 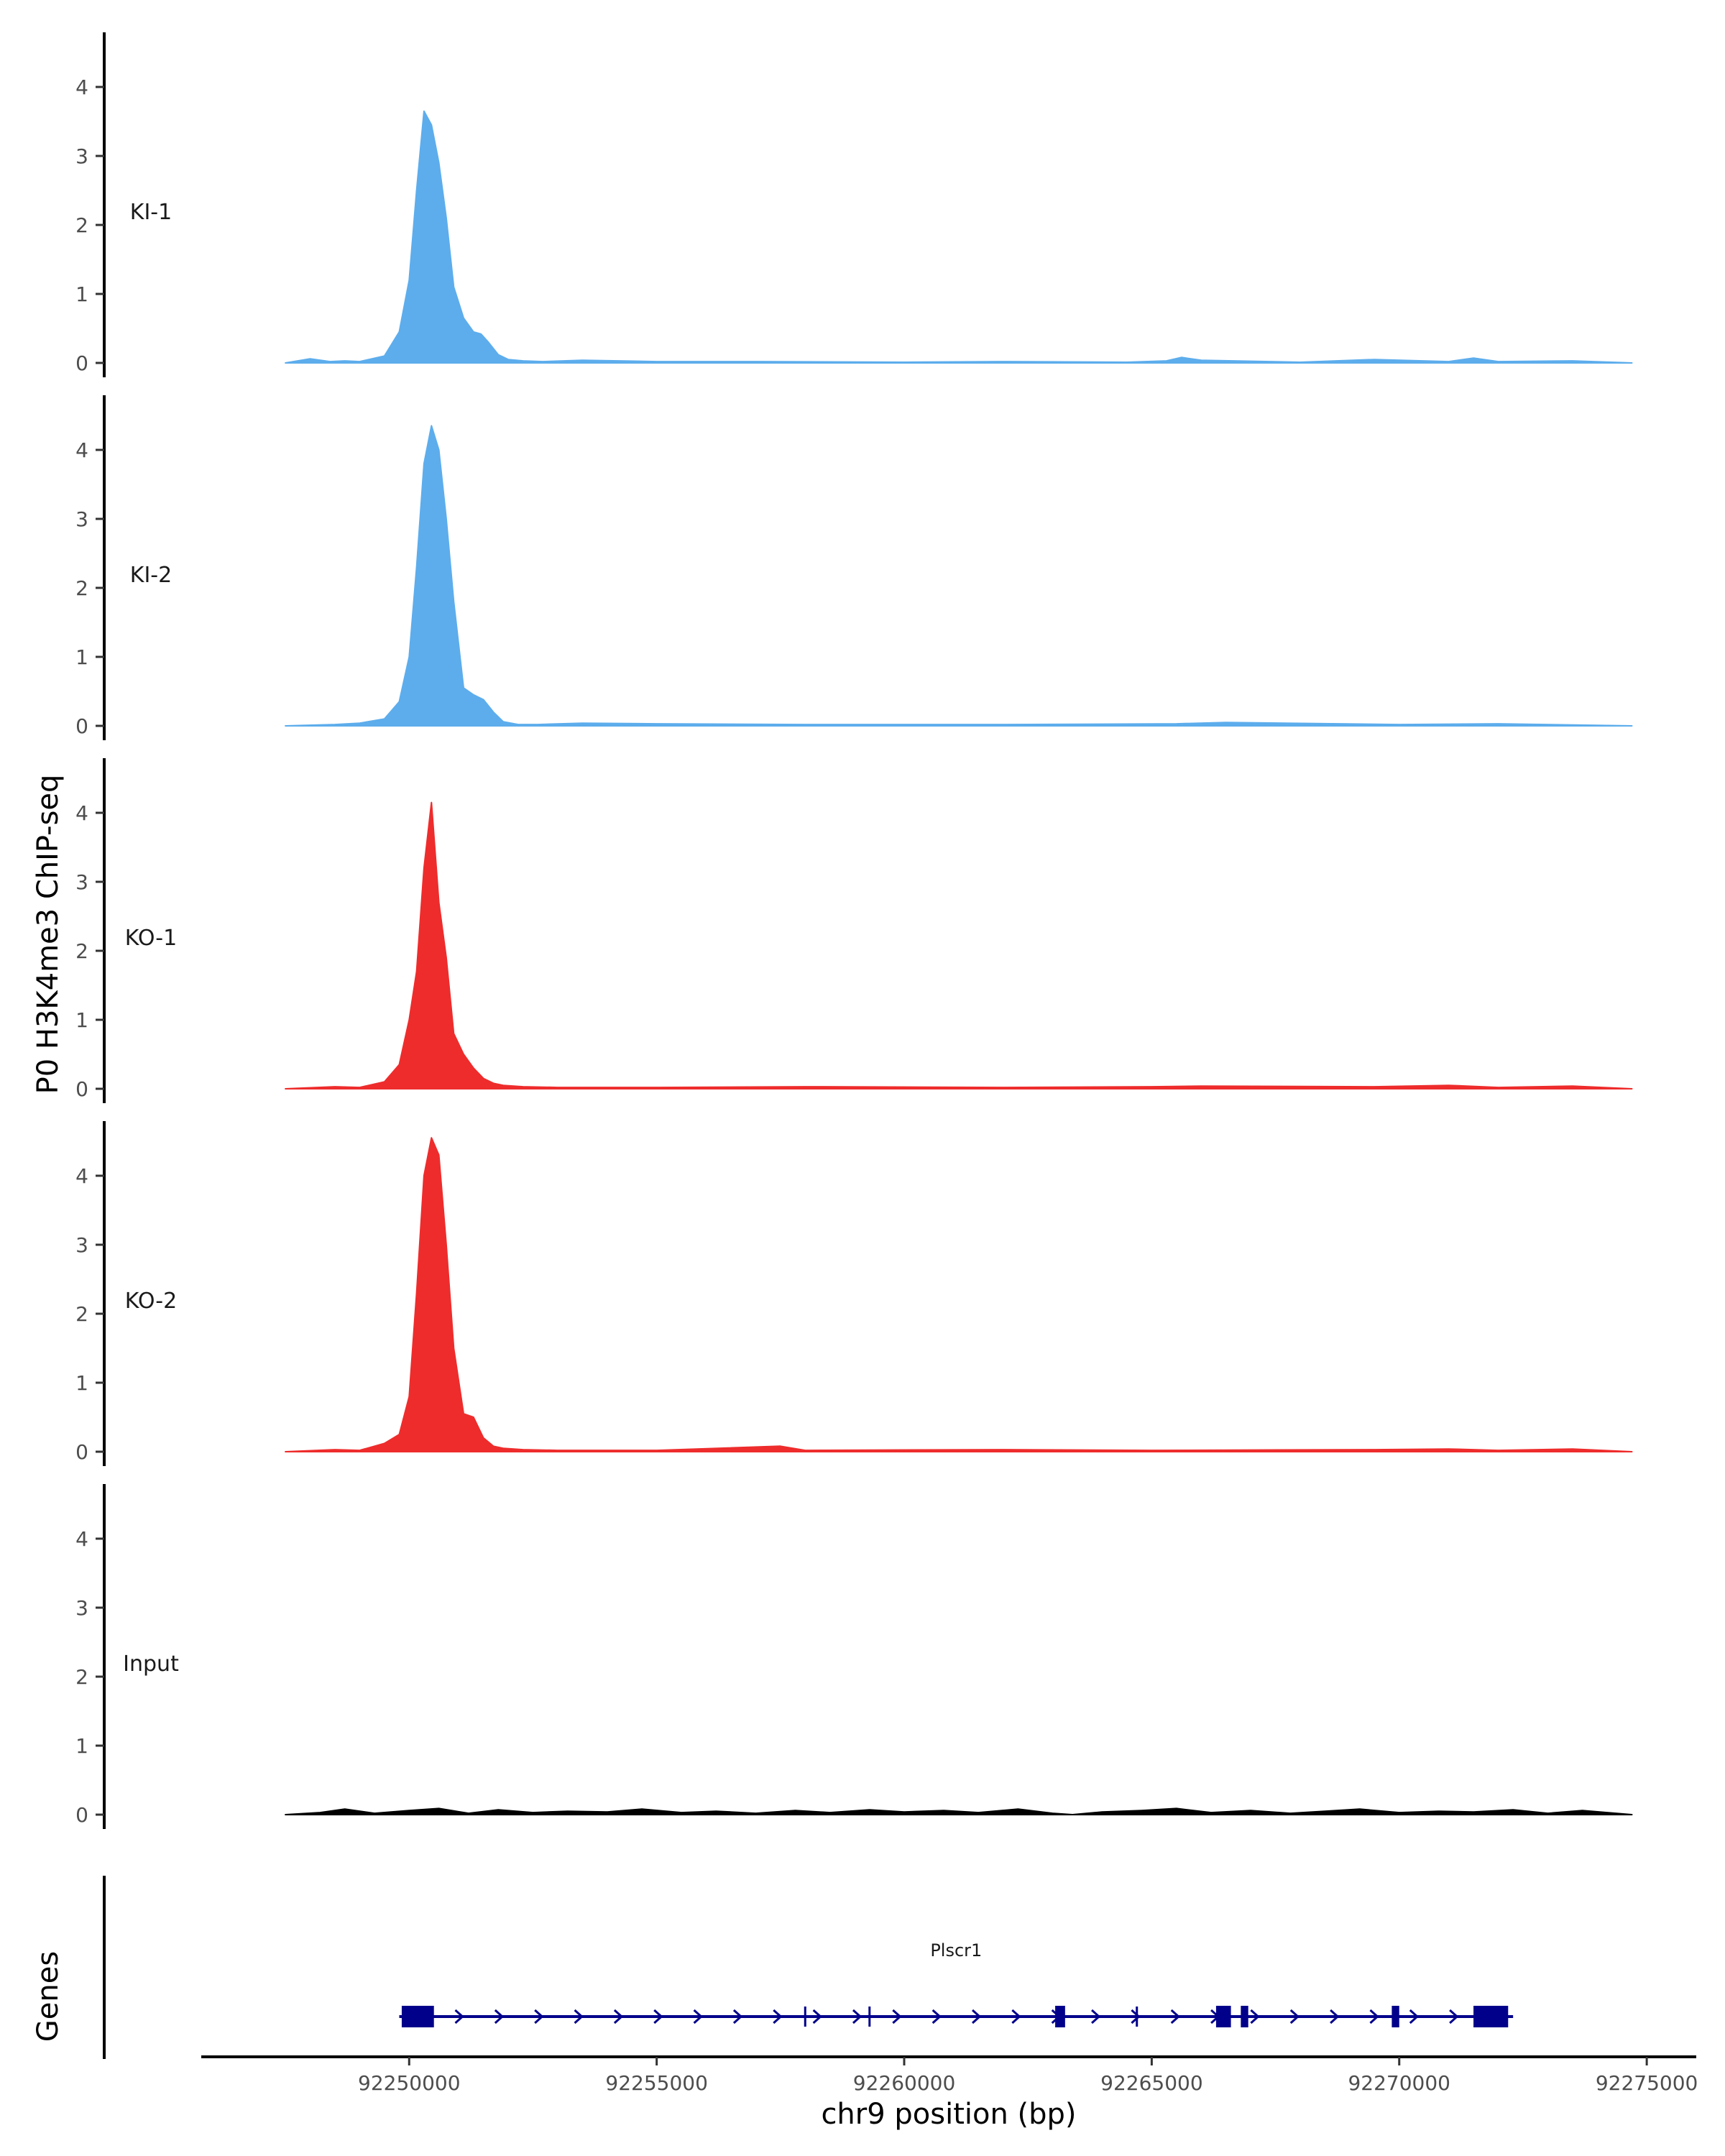 I want to click on genes-axis-title: Genes, so click(x=48, y=1997).